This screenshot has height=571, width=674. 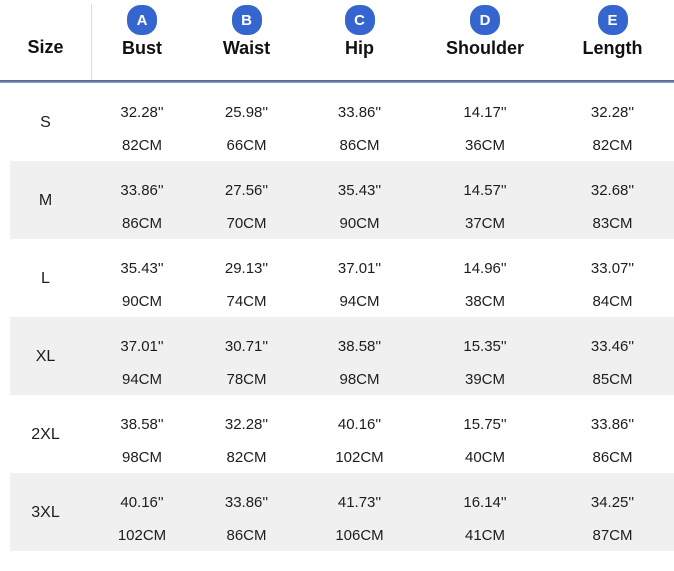 I want to click on size-column-header: Size, so click(x=45, y=40).